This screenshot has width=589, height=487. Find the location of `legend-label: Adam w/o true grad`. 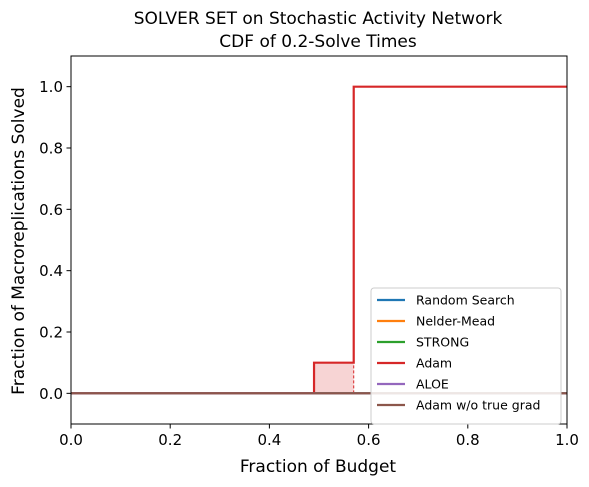

legend-label: Adam w/o true grad is located at coordinates (478, 405).